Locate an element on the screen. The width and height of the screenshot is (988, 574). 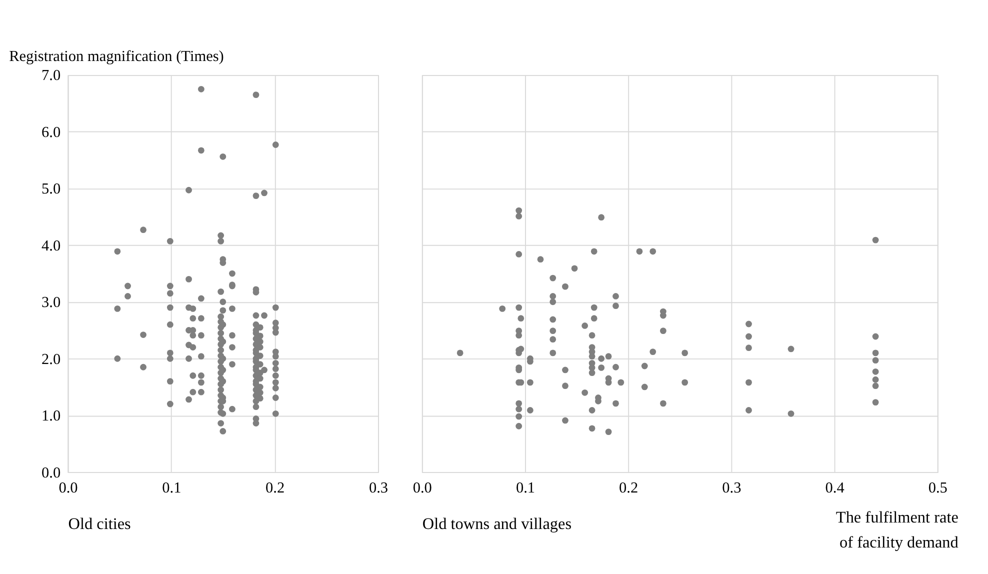
x-tick-label: 0.4 is located at coordinates (835, 488).